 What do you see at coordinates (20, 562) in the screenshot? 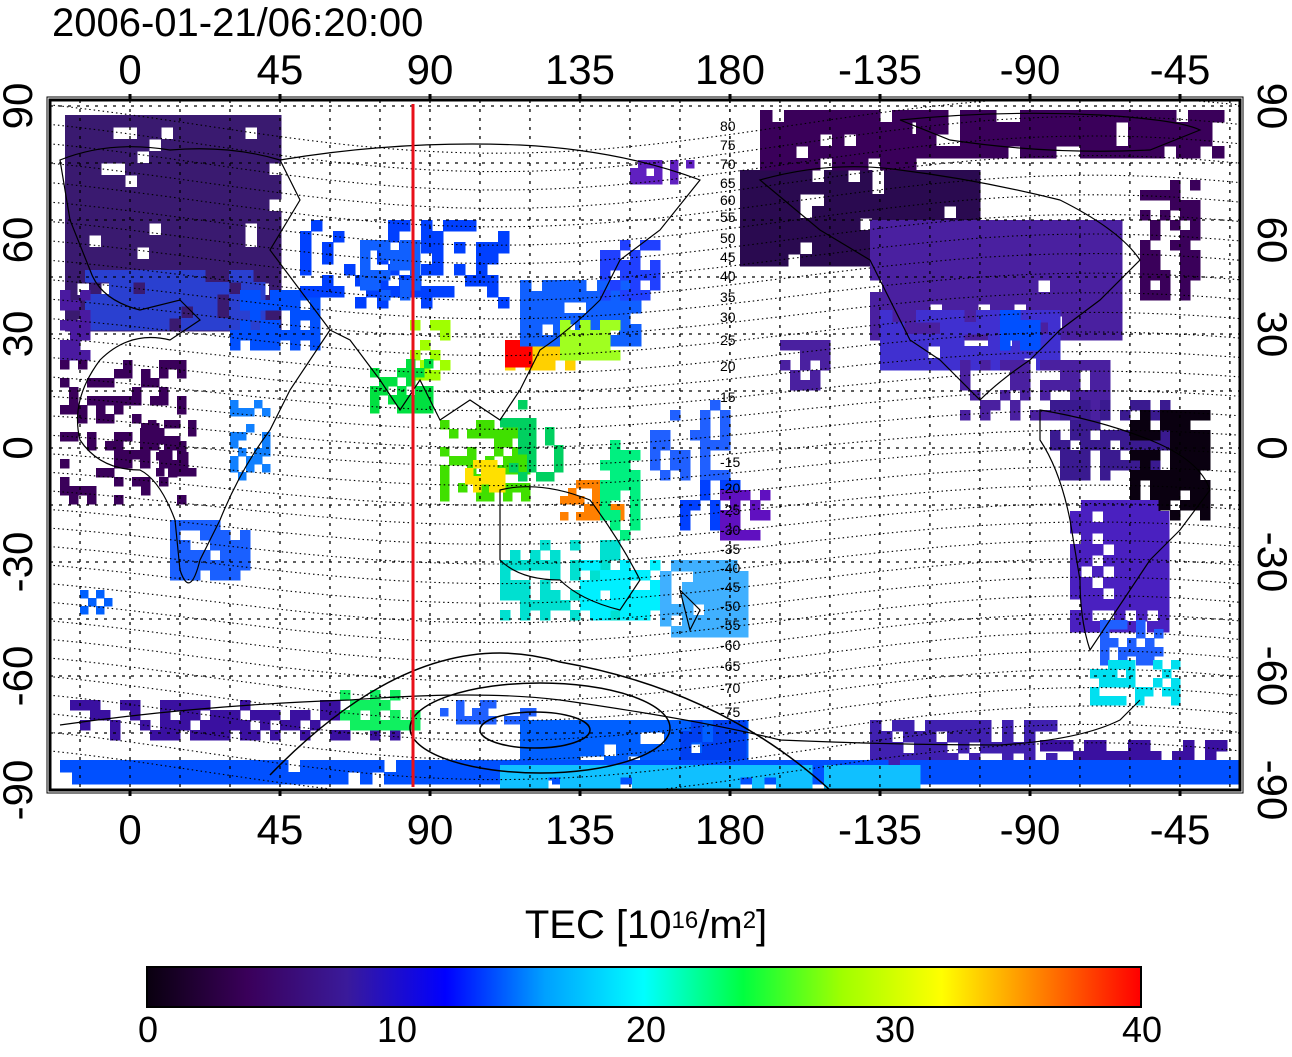
I see `lat-tick-left: -30` at bounding box center [20, 562].